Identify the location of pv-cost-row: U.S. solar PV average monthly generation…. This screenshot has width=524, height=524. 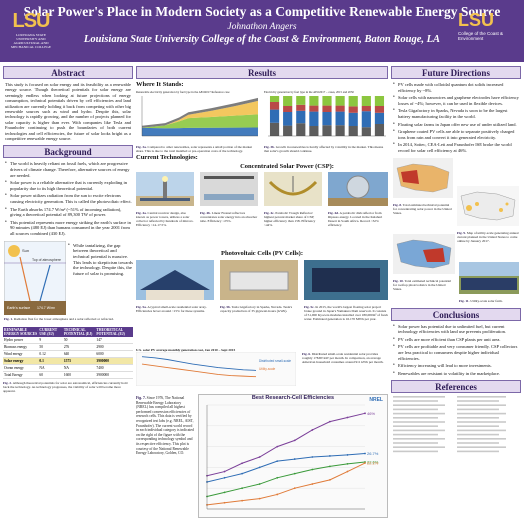
(261, 369).